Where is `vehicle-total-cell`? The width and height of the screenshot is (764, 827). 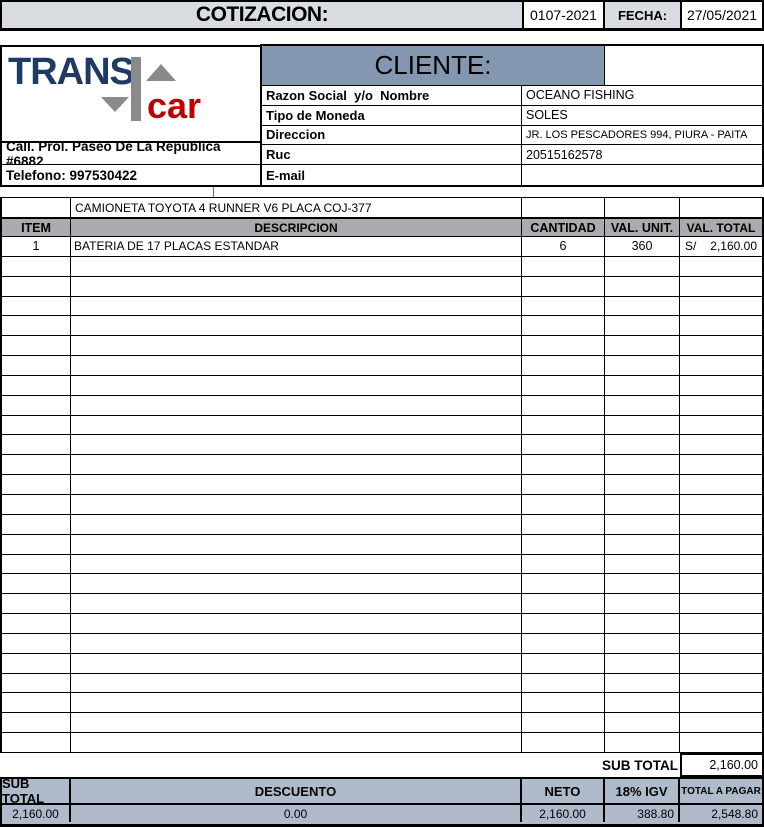
vehicle-total-cell is located at coordinates (721, 207).